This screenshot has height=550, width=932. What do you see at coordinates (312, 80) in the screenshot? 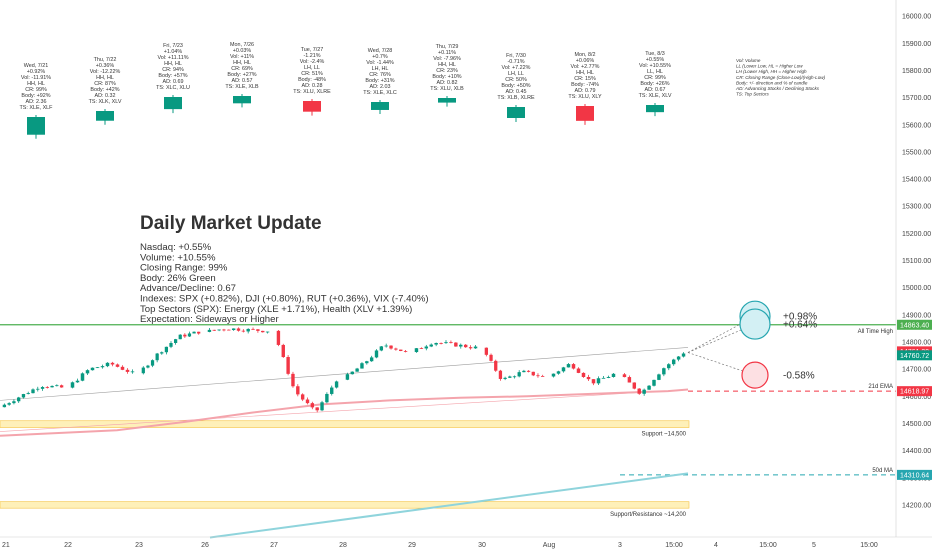
I see `day-card-line: Body: -48%` at bounding box center [312, 80].